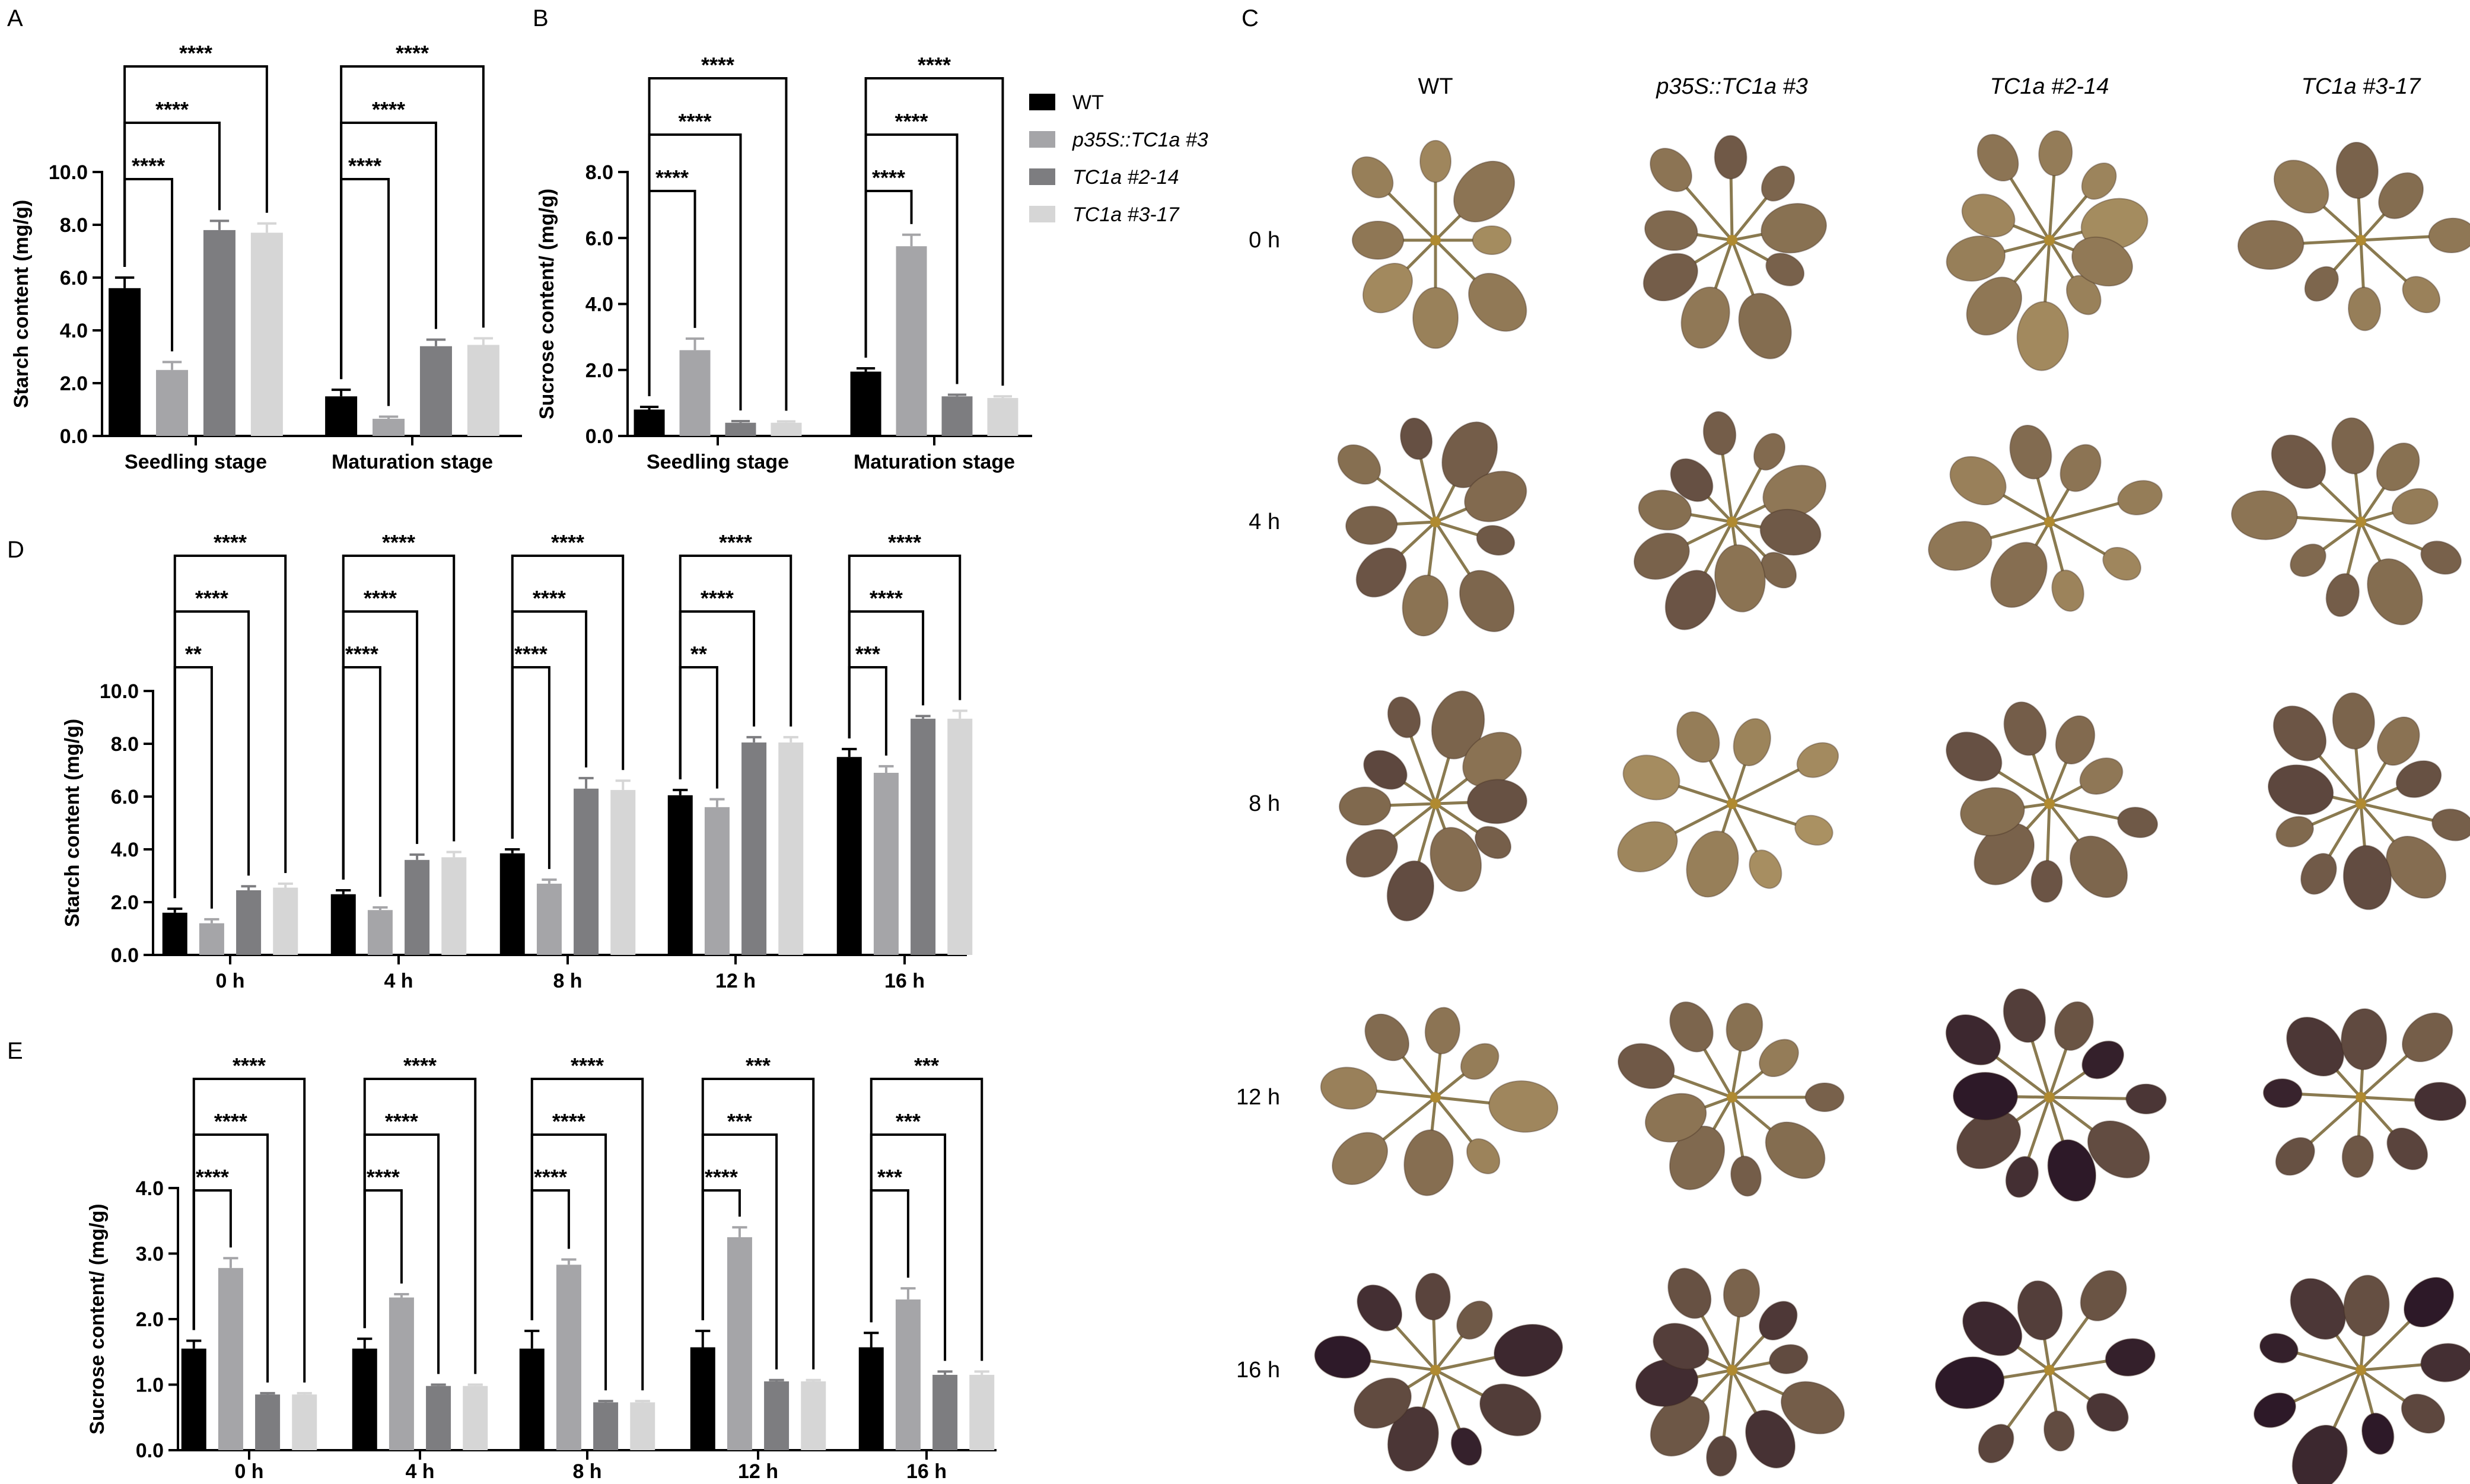  Describe the element at coordinates (398, 981) in the screenshot. I see `x-tick-label: 4 h` at that location.